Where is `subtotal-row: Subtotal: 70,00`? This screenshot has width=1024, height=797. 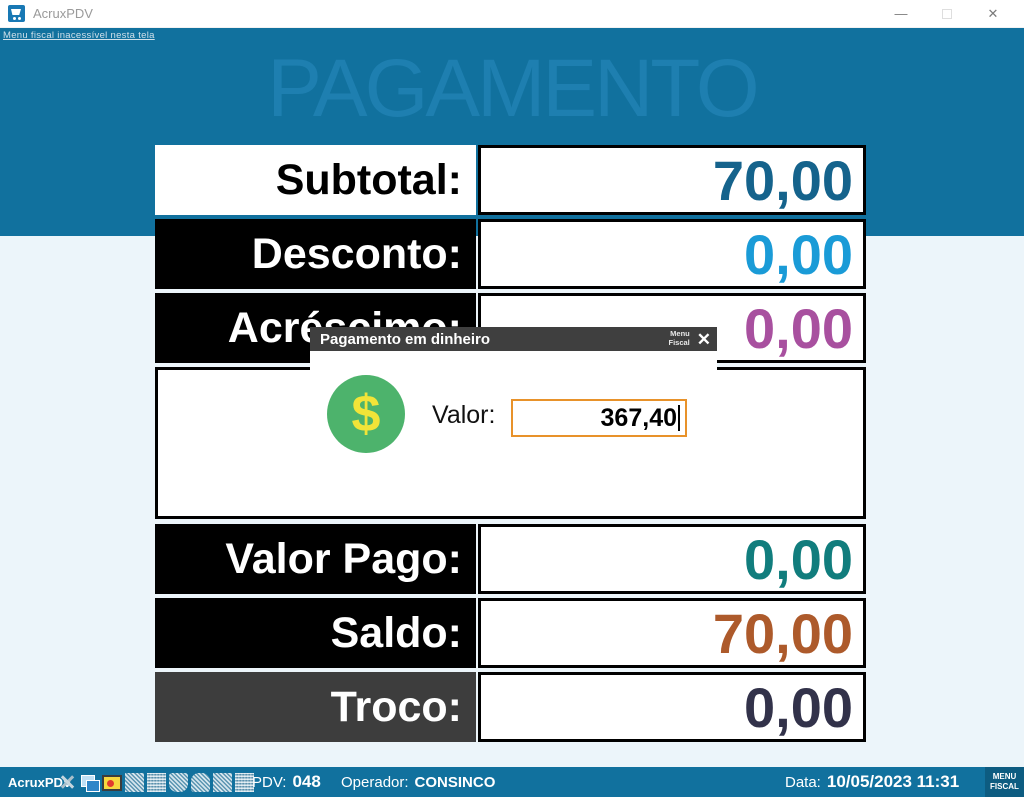 subtotal-row: Subtotal: 70,00 is located at coordinates (510, 180).